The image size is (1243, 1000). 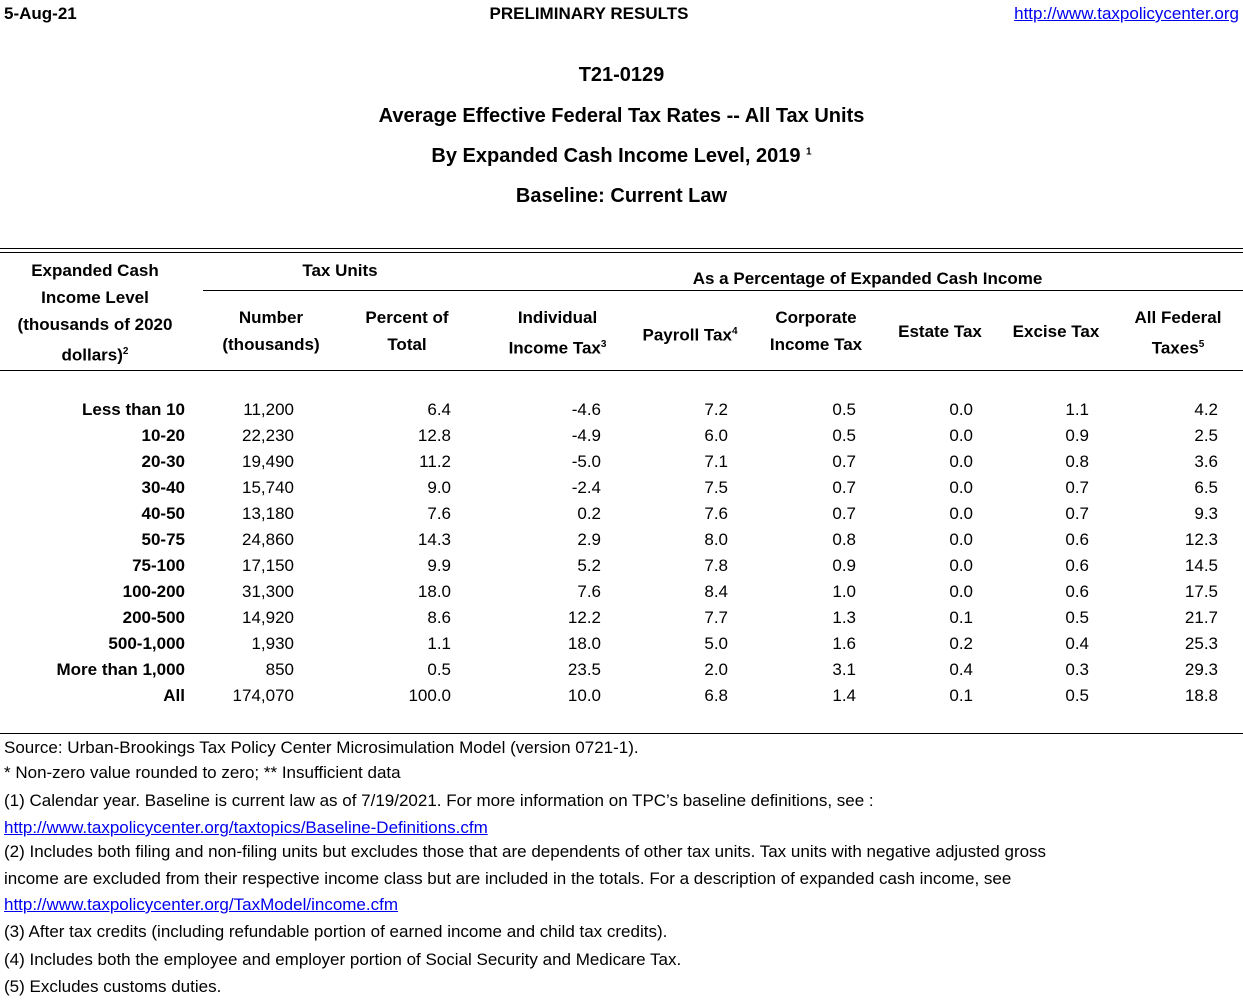 I want to click on cell-all-federal-taxes: 9.3, so click(x=1206, y=513).